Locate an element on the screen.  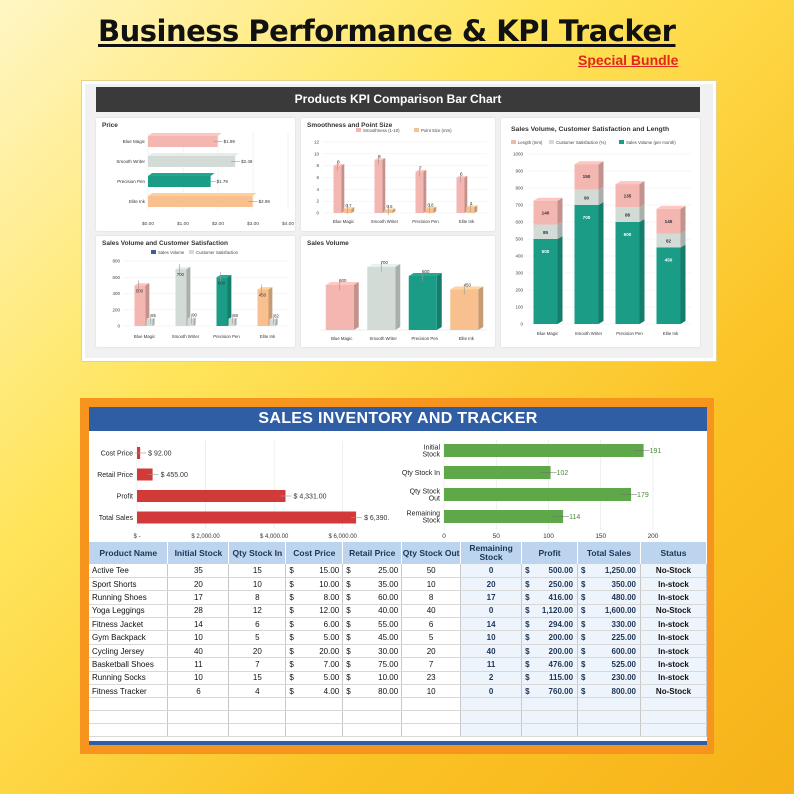
cell-cost: 4.00 is located at coordinates (314, 691).